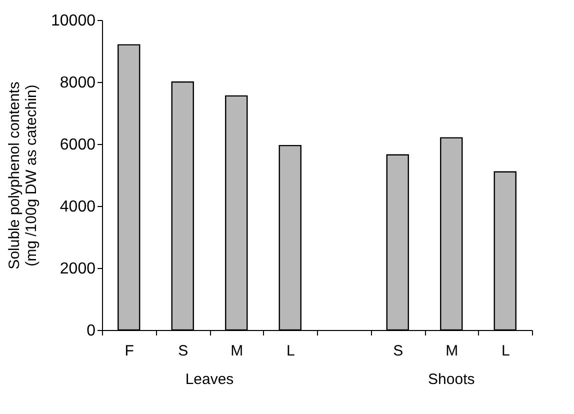 The image size is (574, 414). I want to click on y-tick-label: 8000, so click(78, 83).